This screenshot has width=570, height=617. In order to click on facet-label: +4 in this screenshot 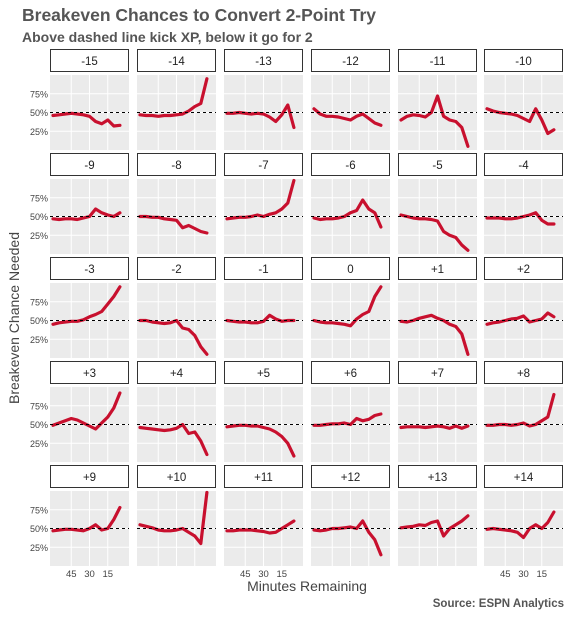, I will do `click(177, 374)`.